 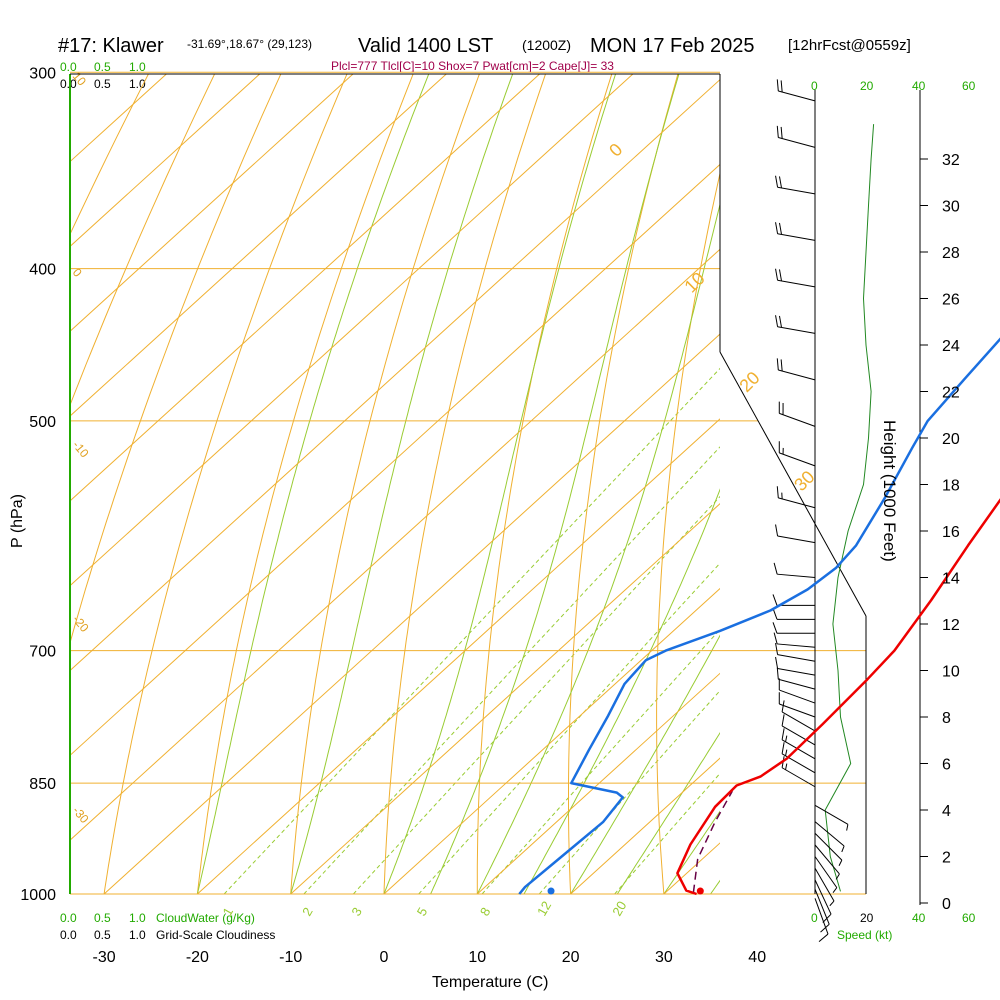 What do you see at coordinates (867, 86) in the screenshot?
I see `speed-tick: 20` at bounding box center [867, 86].